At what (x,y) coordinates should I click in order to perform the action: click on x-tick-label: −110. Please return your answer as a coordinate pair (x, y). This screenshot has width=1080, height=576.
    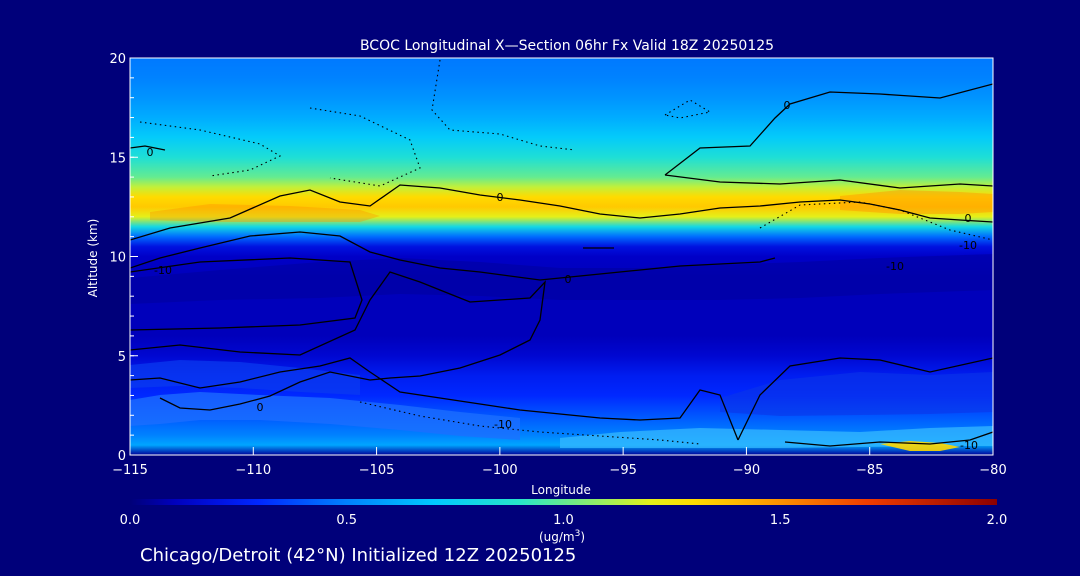
    Looking at the image, I should click on (253, 470).